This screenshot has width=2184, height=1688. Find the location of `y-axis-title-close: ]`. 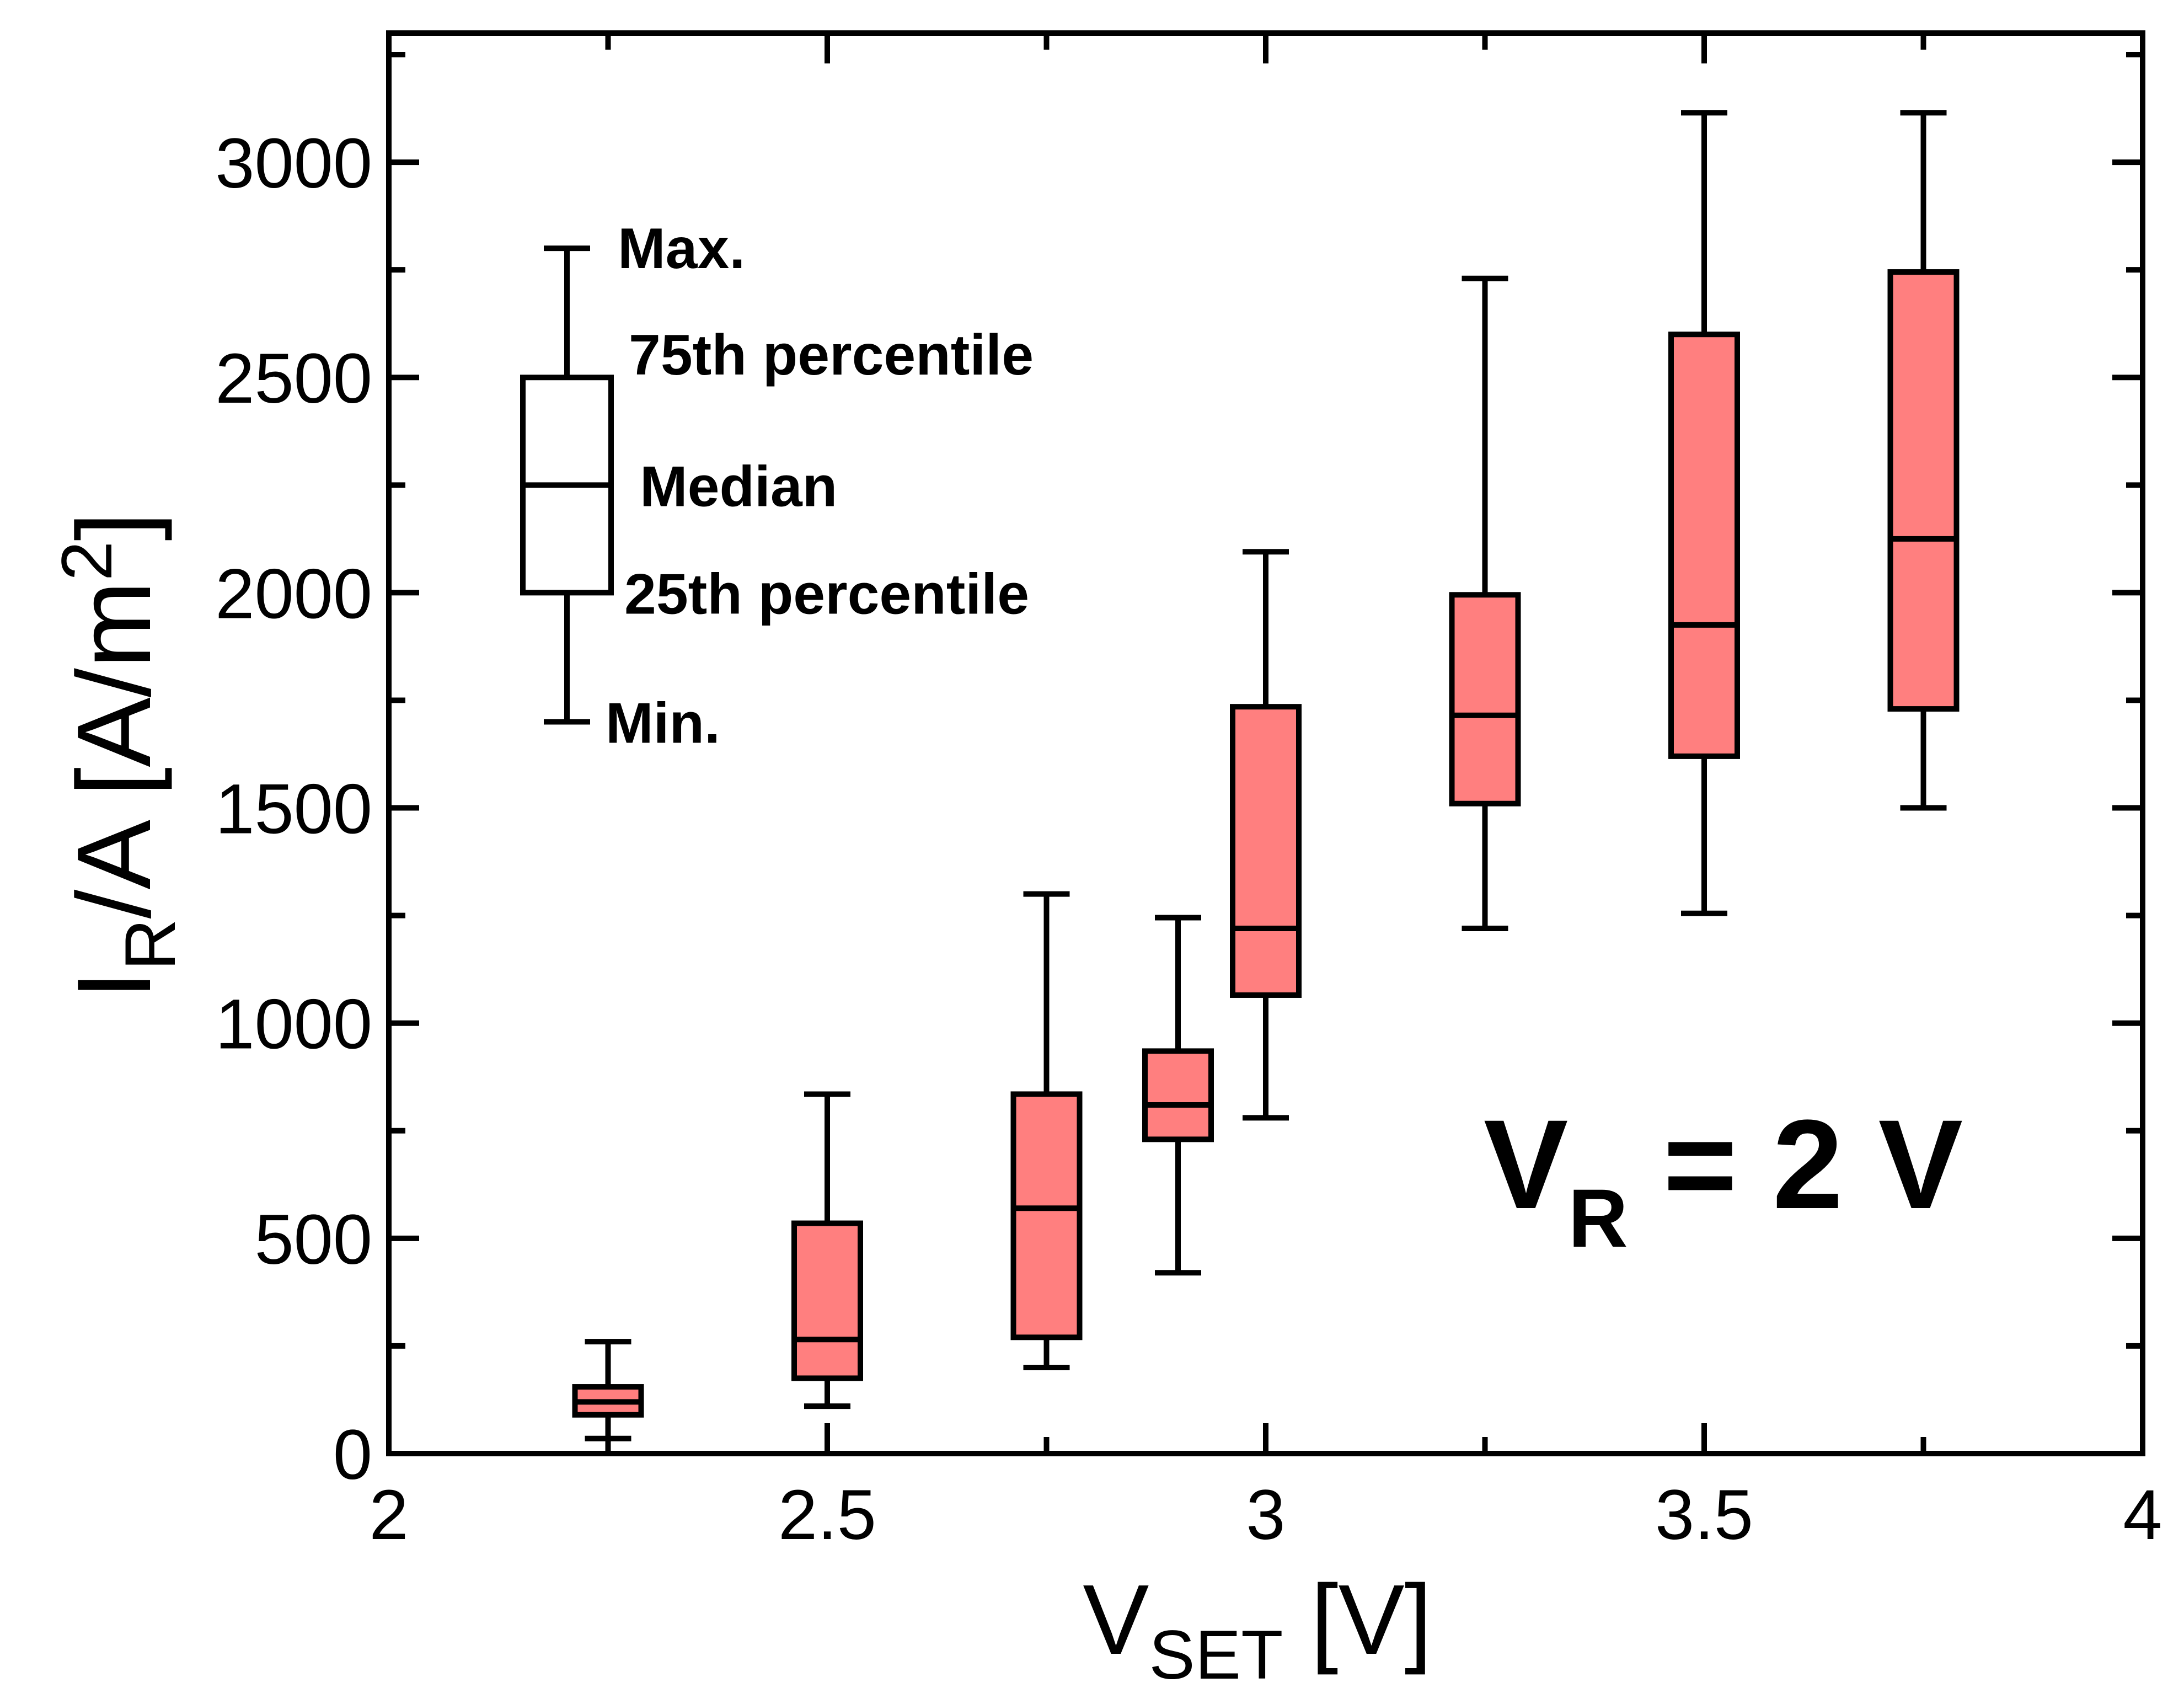

y-axis-title-close: ] is located at coordinates (114, 526).